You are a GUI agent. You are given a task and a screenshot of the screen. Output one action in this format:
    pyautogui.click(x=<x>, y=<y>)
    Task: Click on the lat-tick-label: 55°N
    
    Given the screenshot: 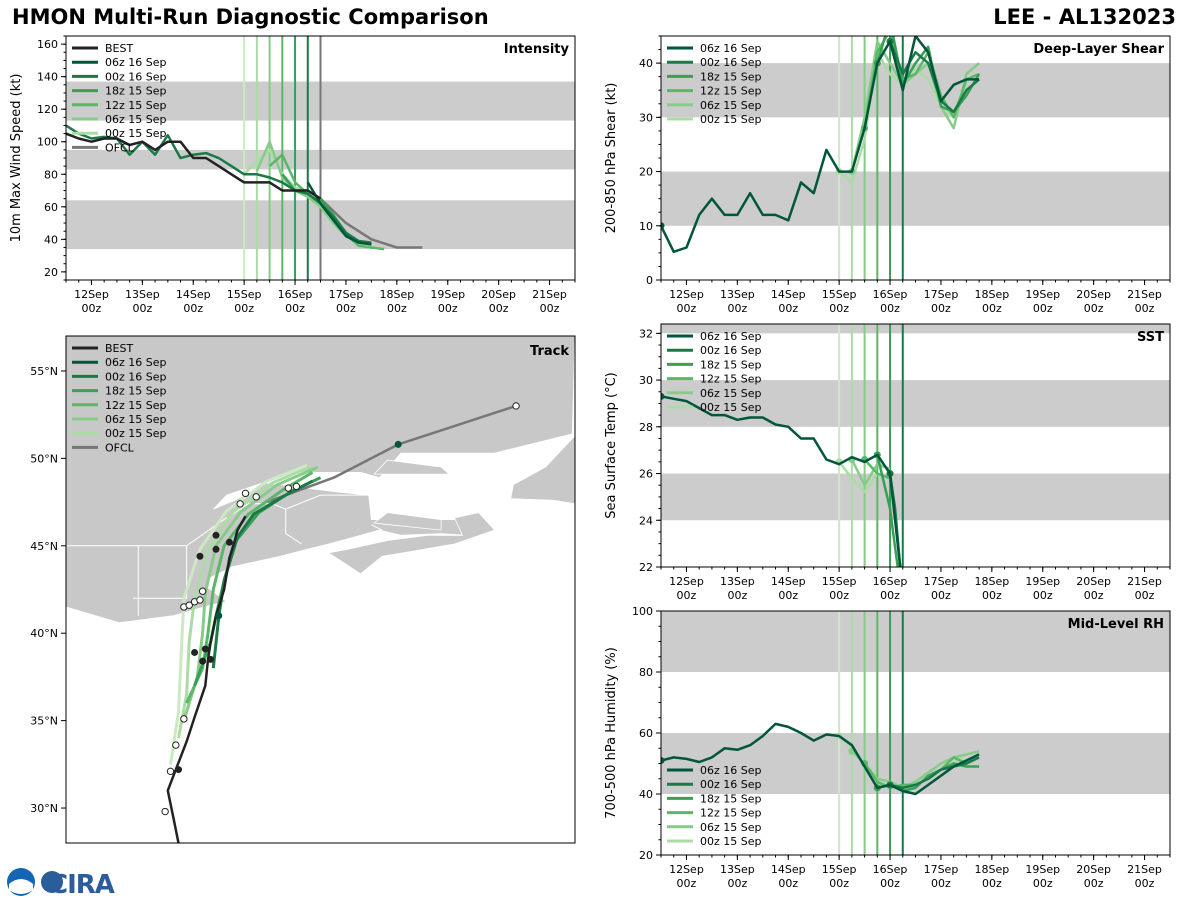 What is the action you would take?
    pyautogui.click(x=44, y=371)
    